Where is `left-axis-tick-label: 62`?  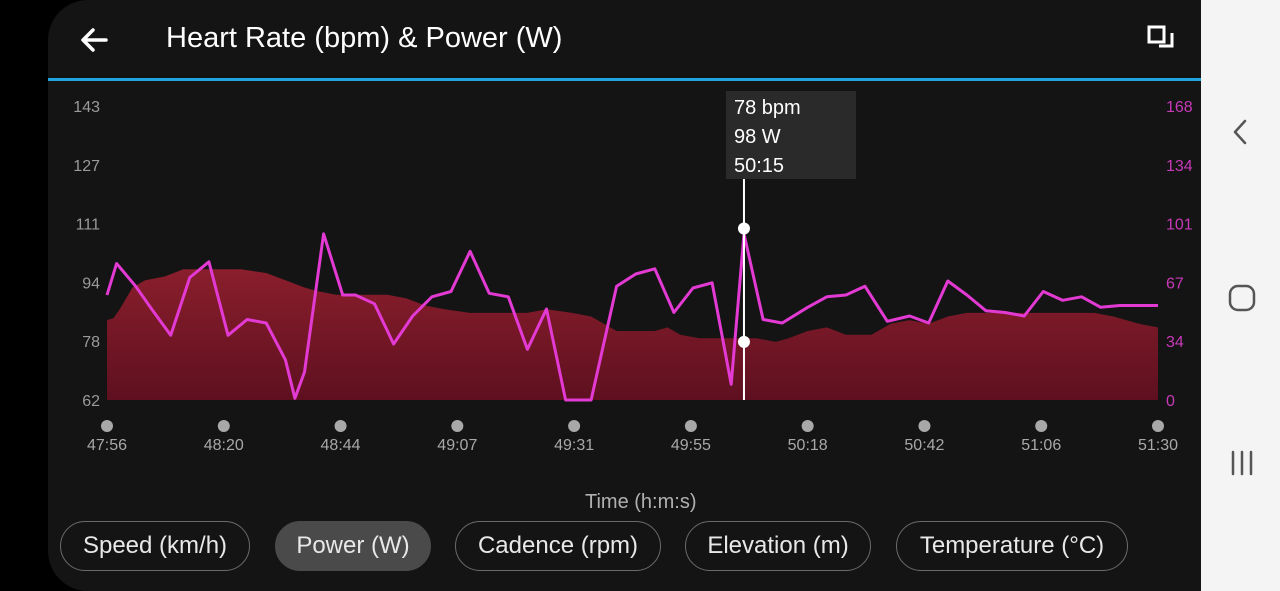 left-axis-tick-label: 62 is located at coordinates (91, 401).